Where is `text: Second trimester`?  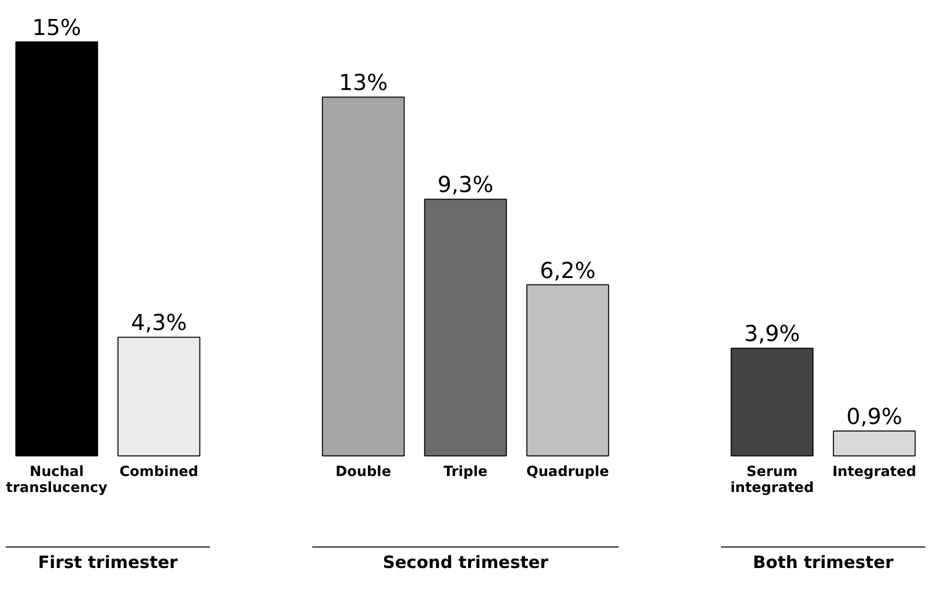
text: Second trimester is located at coordinates (465, 562).